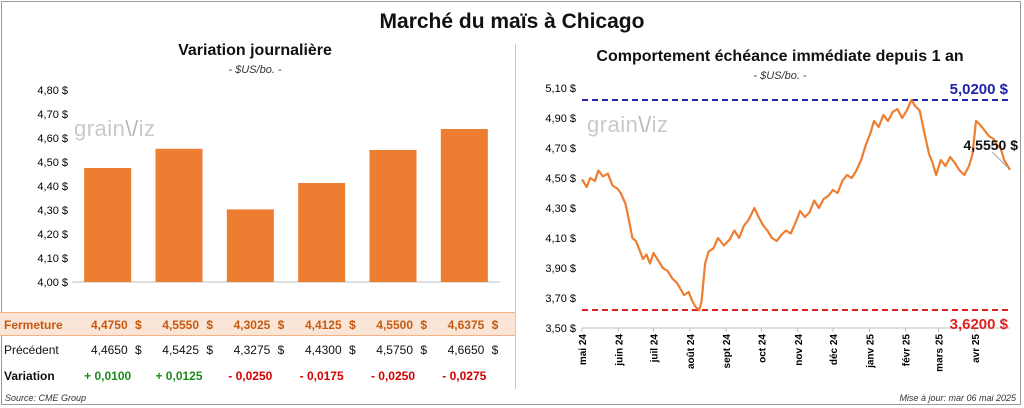  I want to click on close-value: 4,3025, so click(252, 325).